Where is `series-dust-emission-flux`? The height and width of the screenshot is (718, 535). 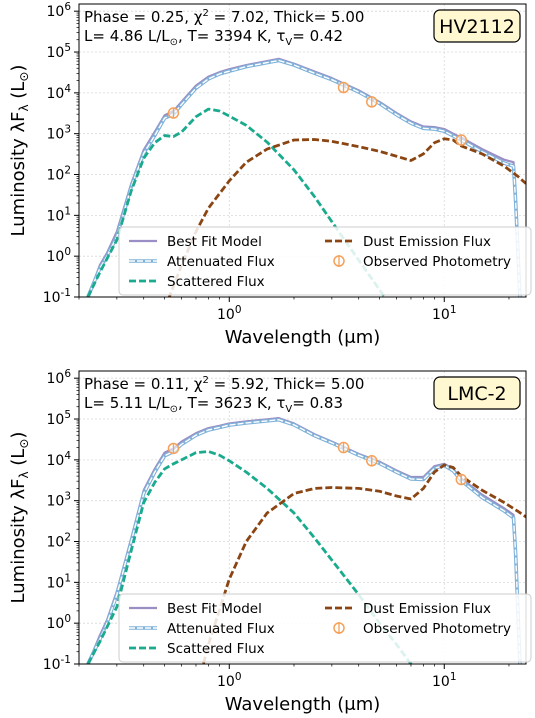 series-dust-emission-flux is located at coordinates (346, 217).